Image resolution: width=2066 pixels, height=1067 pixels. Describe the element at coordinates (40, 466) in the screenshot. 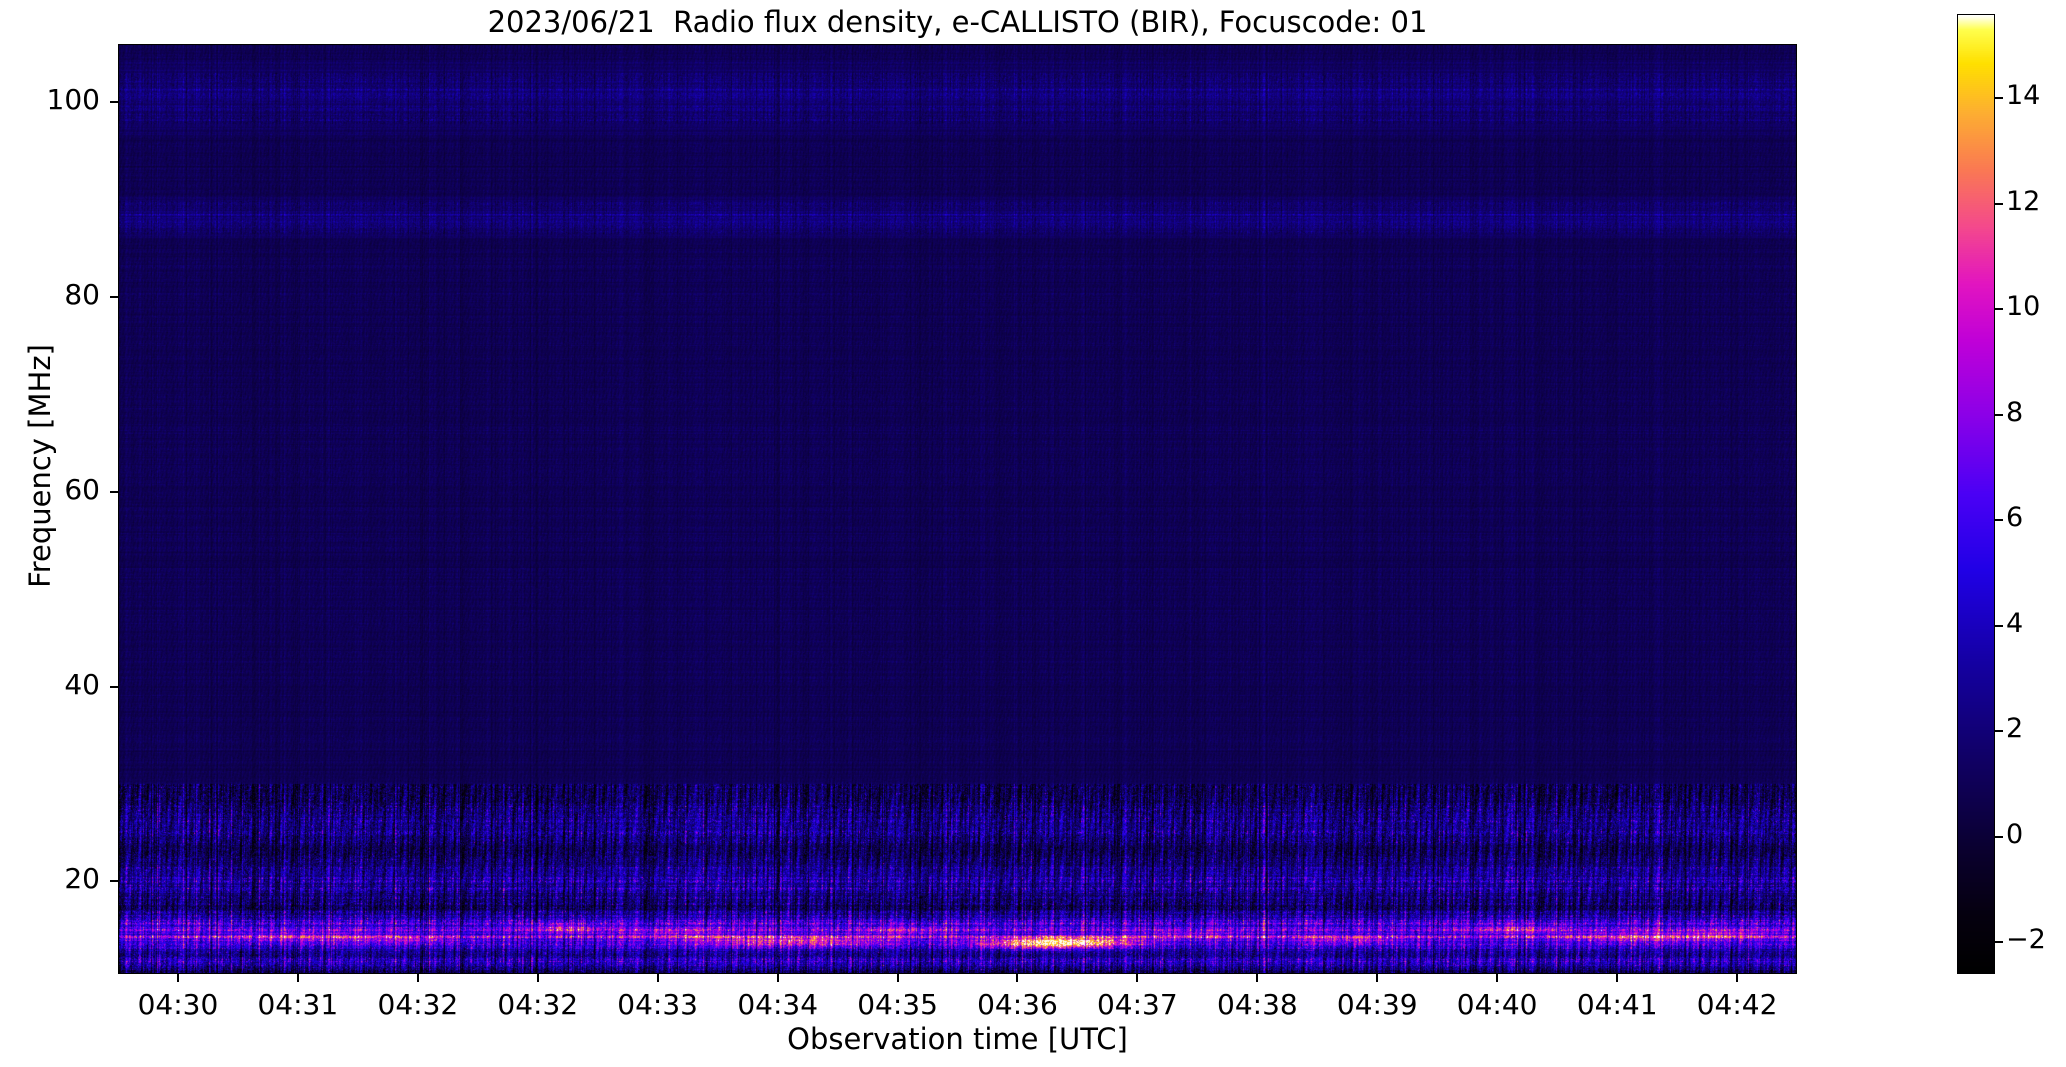

I see `y-axis-label: Frequency [MHz]` at that location.